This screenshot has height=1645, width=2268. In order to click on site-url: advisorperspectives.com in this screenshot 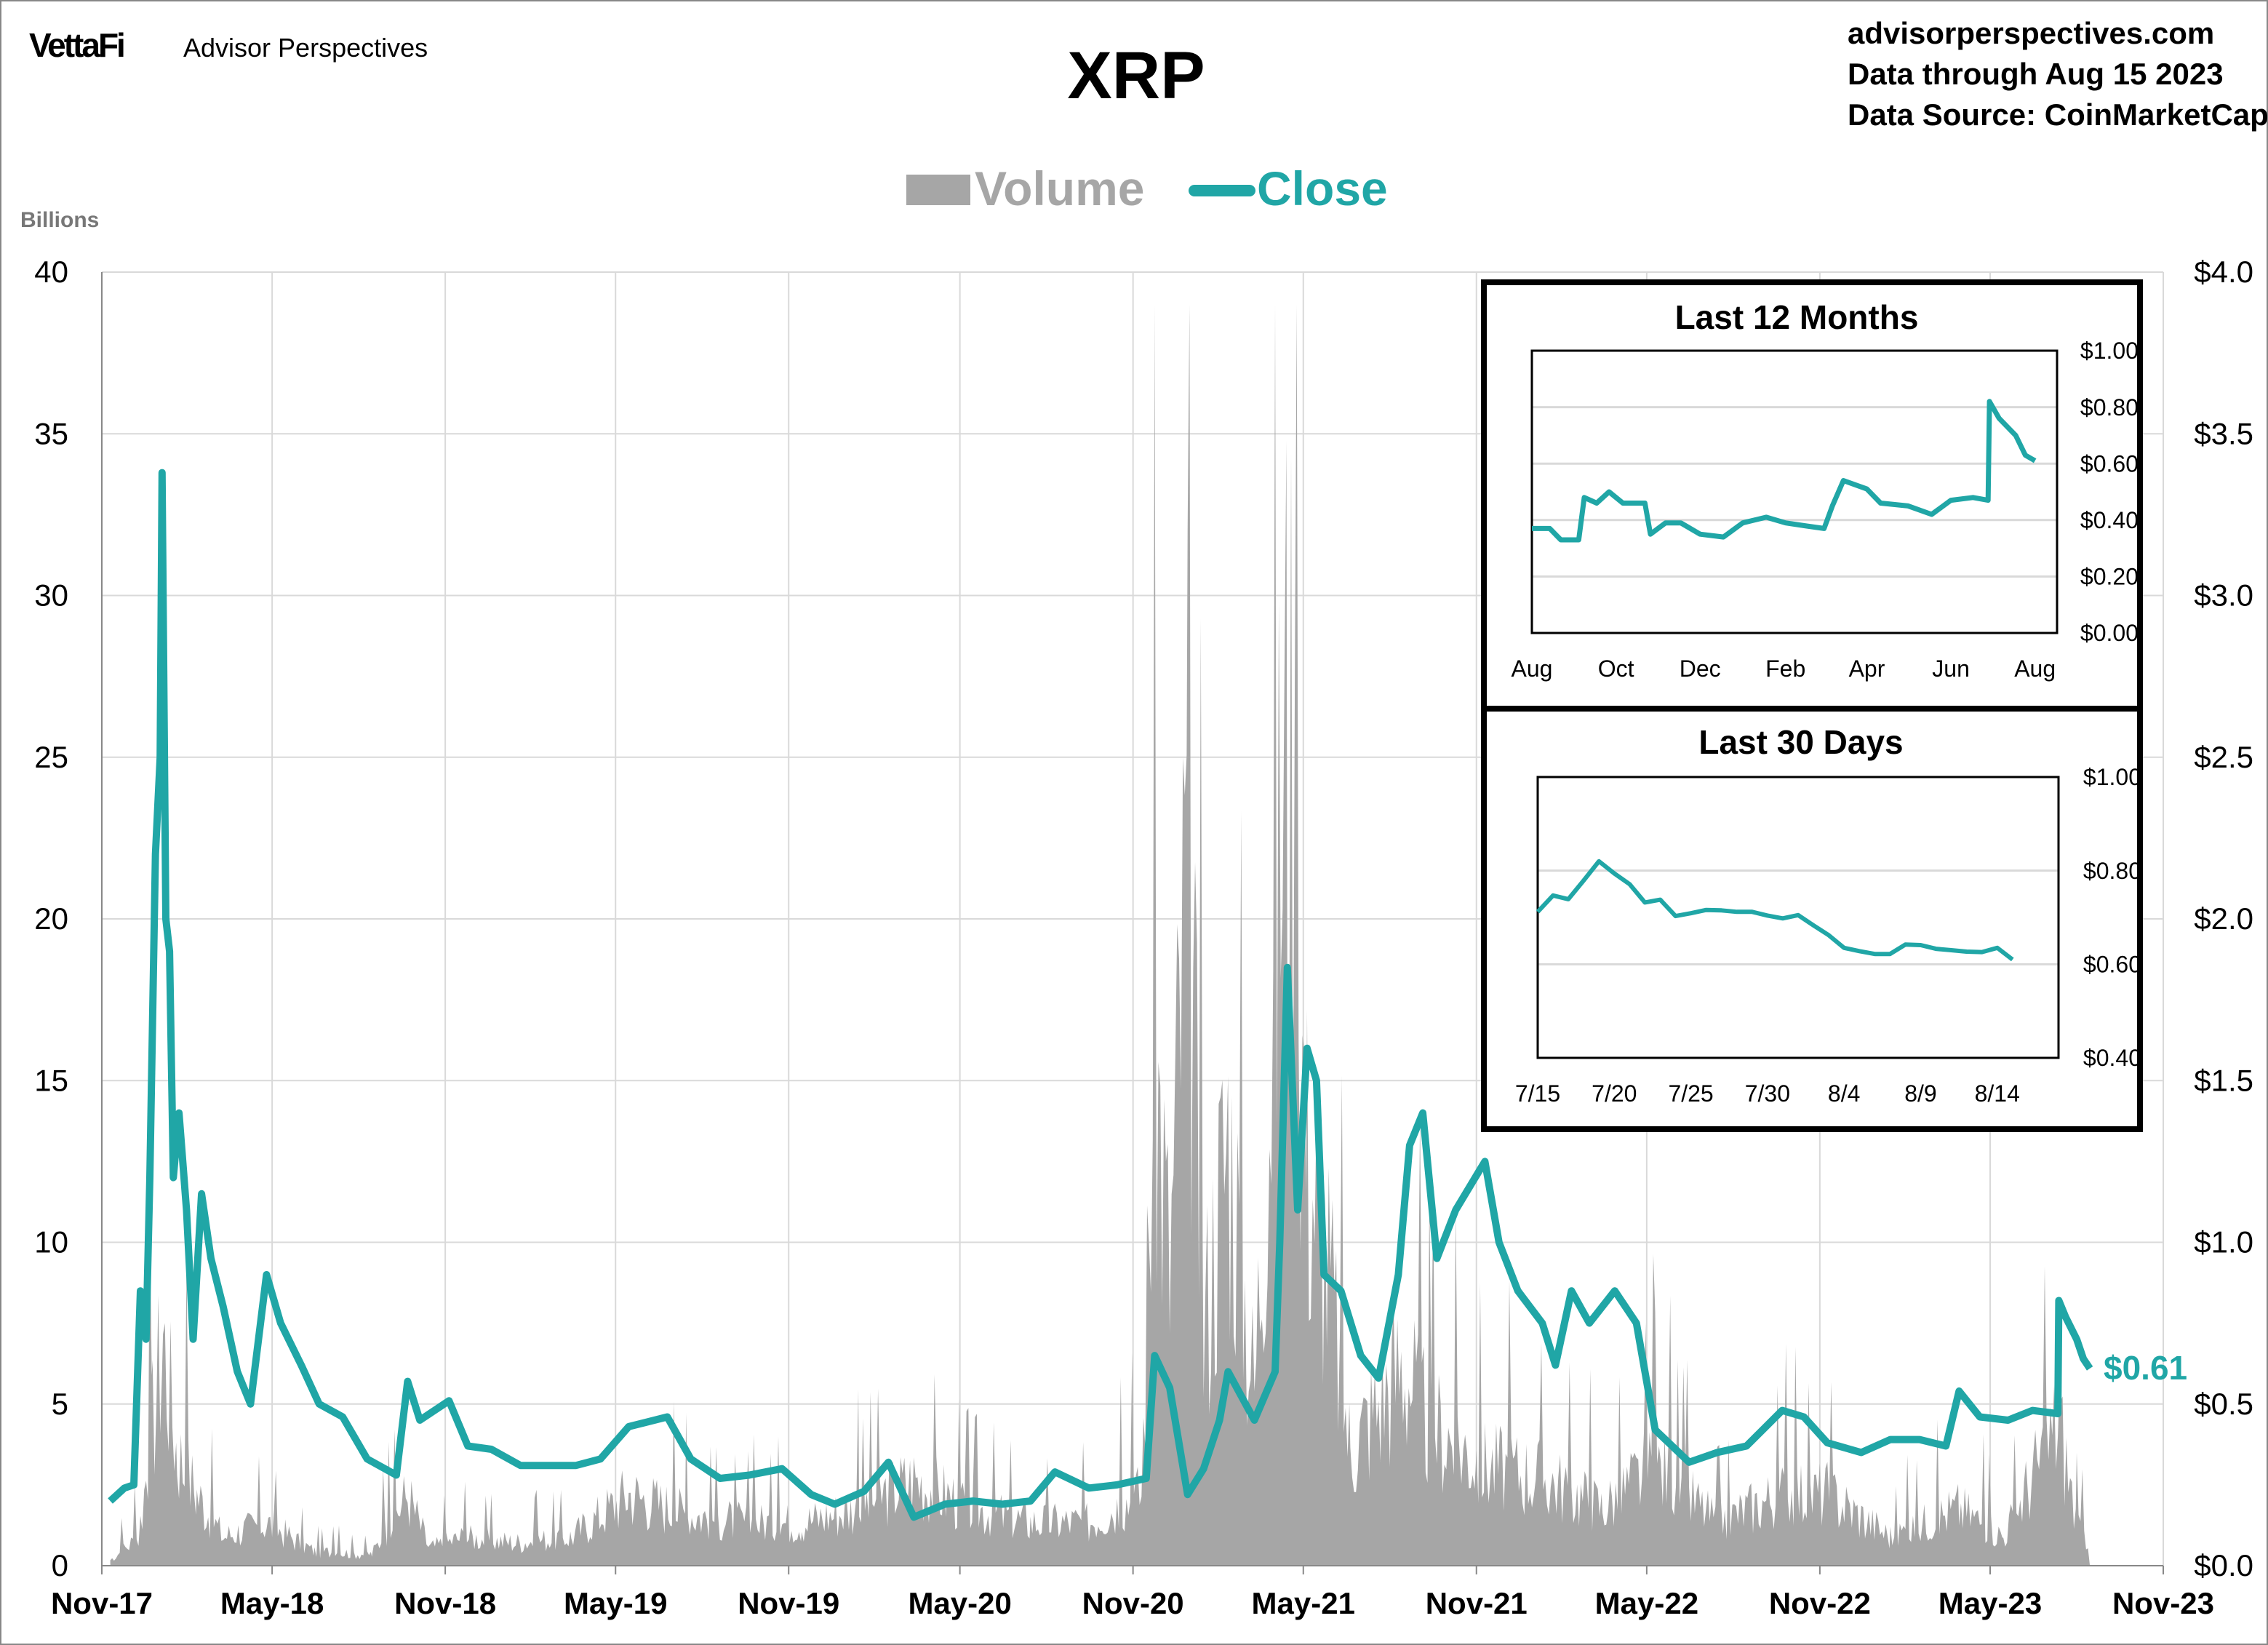, I will do `click(2031, 33)`.